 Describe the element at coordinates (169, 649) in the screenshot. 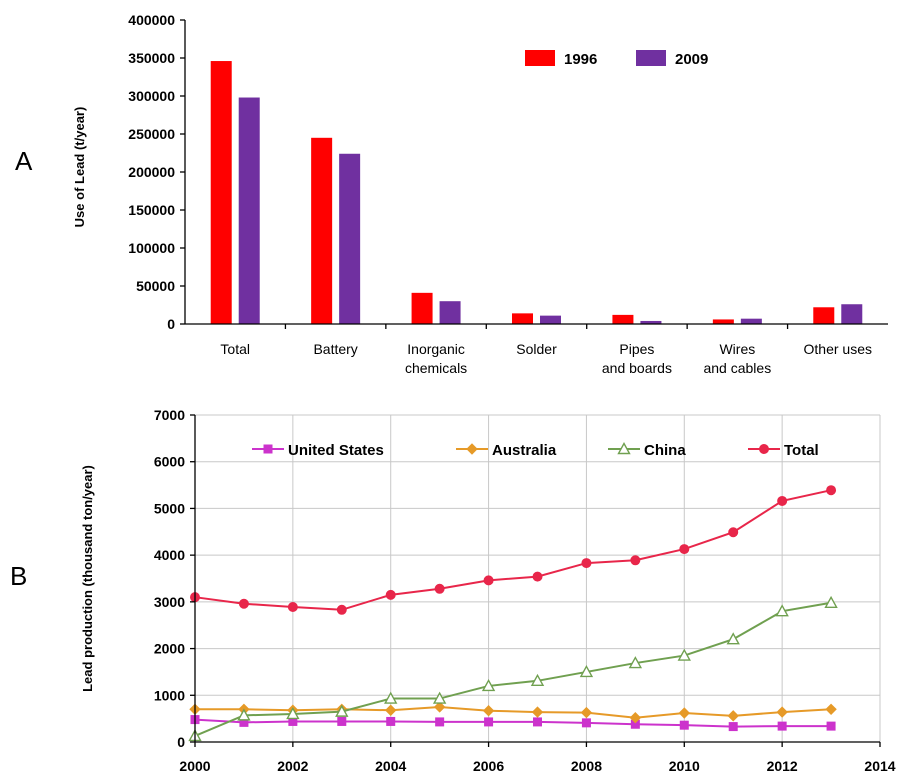

I see `y-tick-label: 2000` at that location.